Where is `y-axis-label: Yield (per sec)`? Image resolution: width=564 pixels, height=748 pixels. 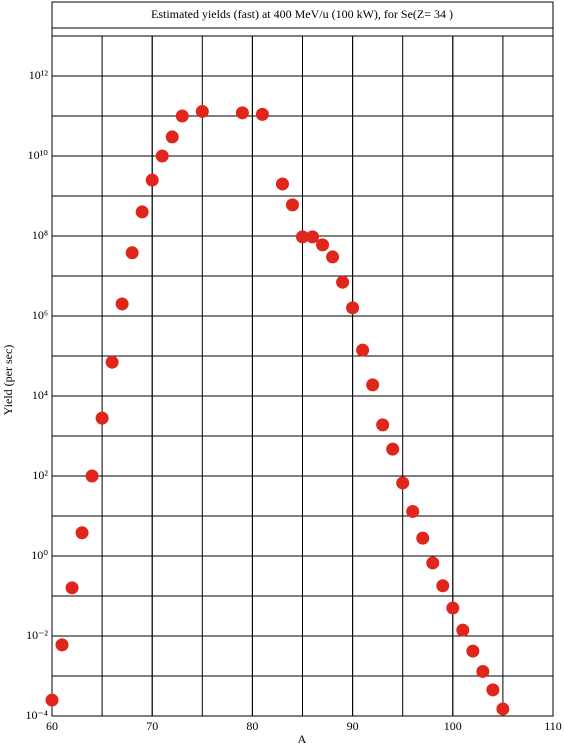 y-axis-label: Yield (per sec) is located at coordinates (8, 380).